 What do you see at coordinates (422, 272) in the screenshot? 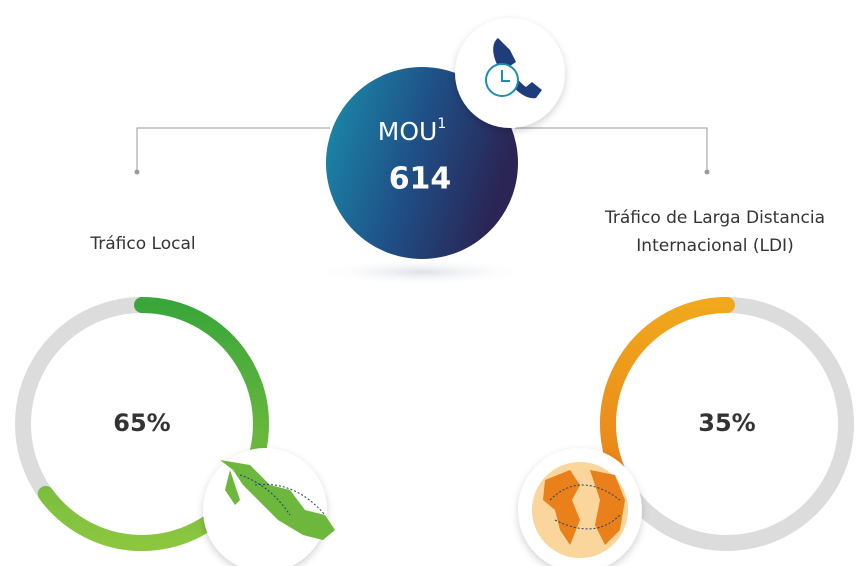
I see `shadow` at bounding box center [422, 272].